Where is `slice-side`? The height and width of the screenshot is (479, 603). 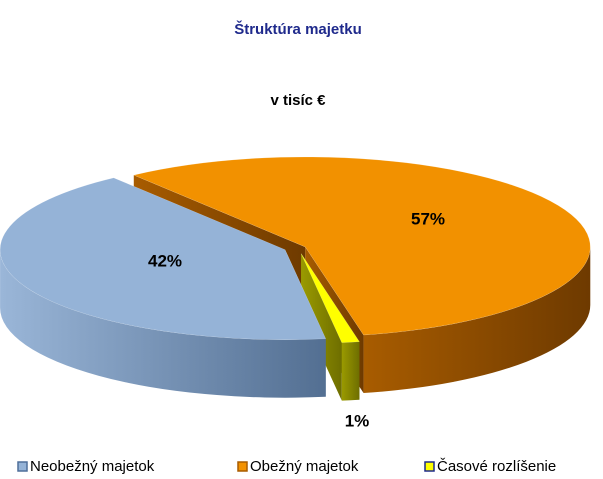
slice-side is located at coordinates (321, 327).